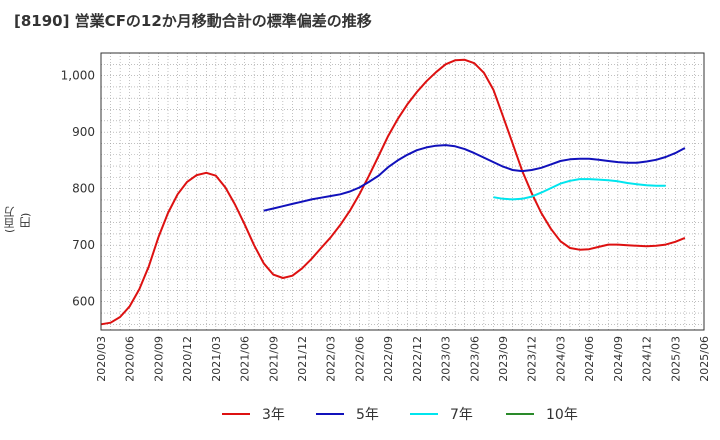  Describe the element at coordinates (330, 414) in the screenshot. I see `legend-swatch-5y` at that location.